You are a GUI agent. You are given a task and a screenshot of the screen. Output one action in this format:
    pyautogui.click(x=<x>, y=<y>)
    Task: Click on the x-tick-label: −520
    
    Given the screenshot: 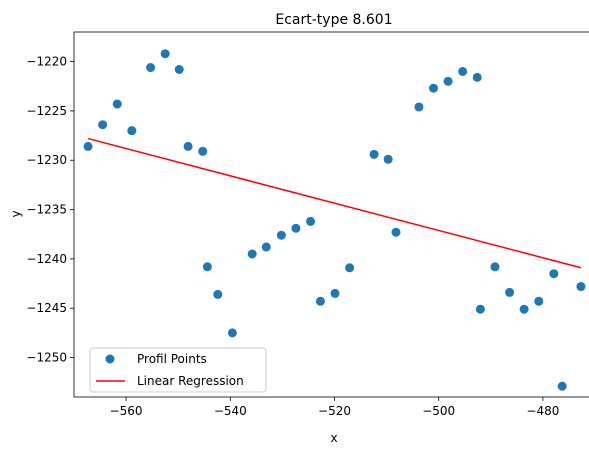 What is the action you would take?
    pyautogui.click(x=334, y=411)
    